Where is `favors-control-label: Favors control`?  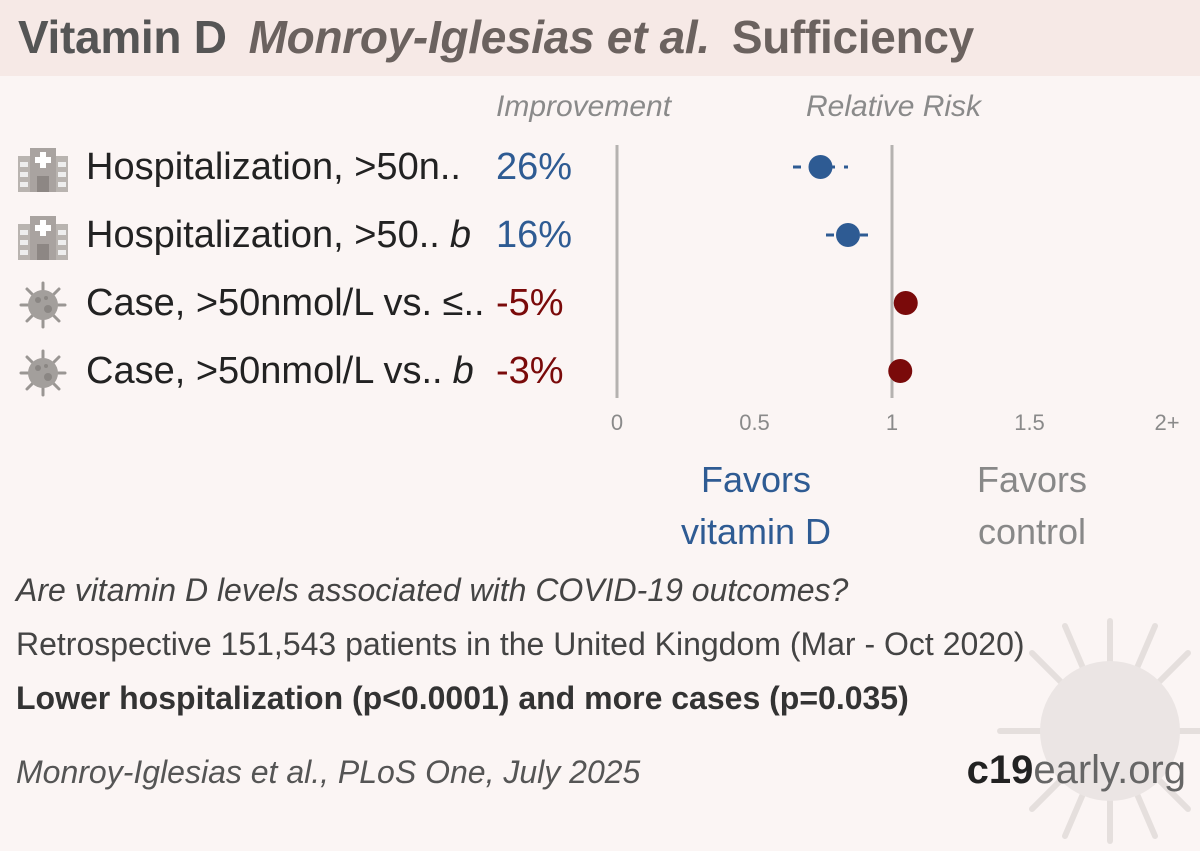 favors-control-label: Favors control is located at coordinates (1032, 505).